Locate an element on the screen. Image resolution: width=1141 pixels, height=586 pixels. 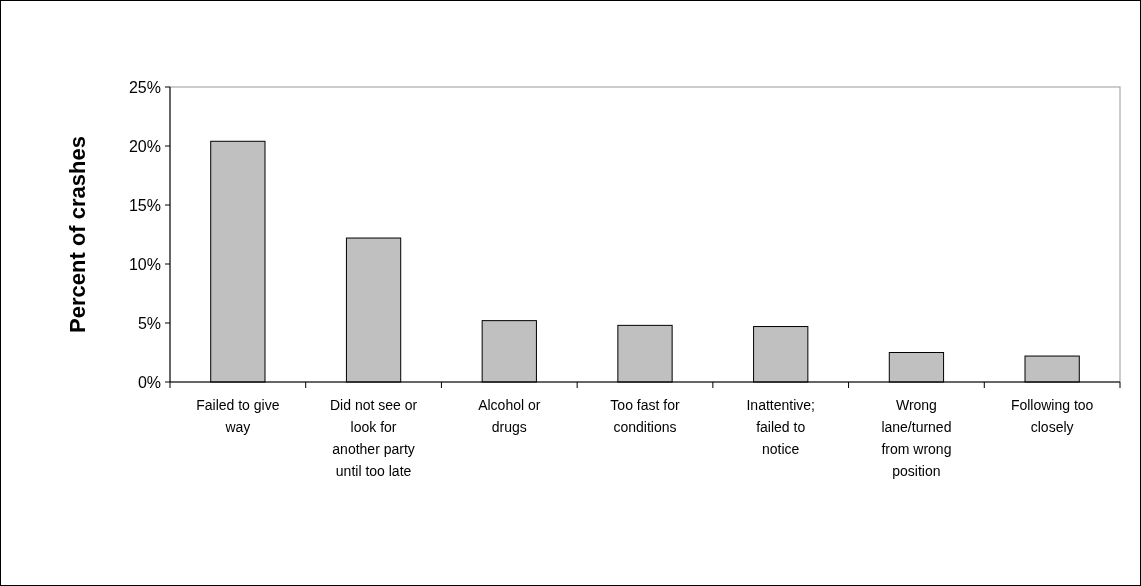
x-tick-label: Did not see or look for another party until too late is located at coordinates (373, 438).